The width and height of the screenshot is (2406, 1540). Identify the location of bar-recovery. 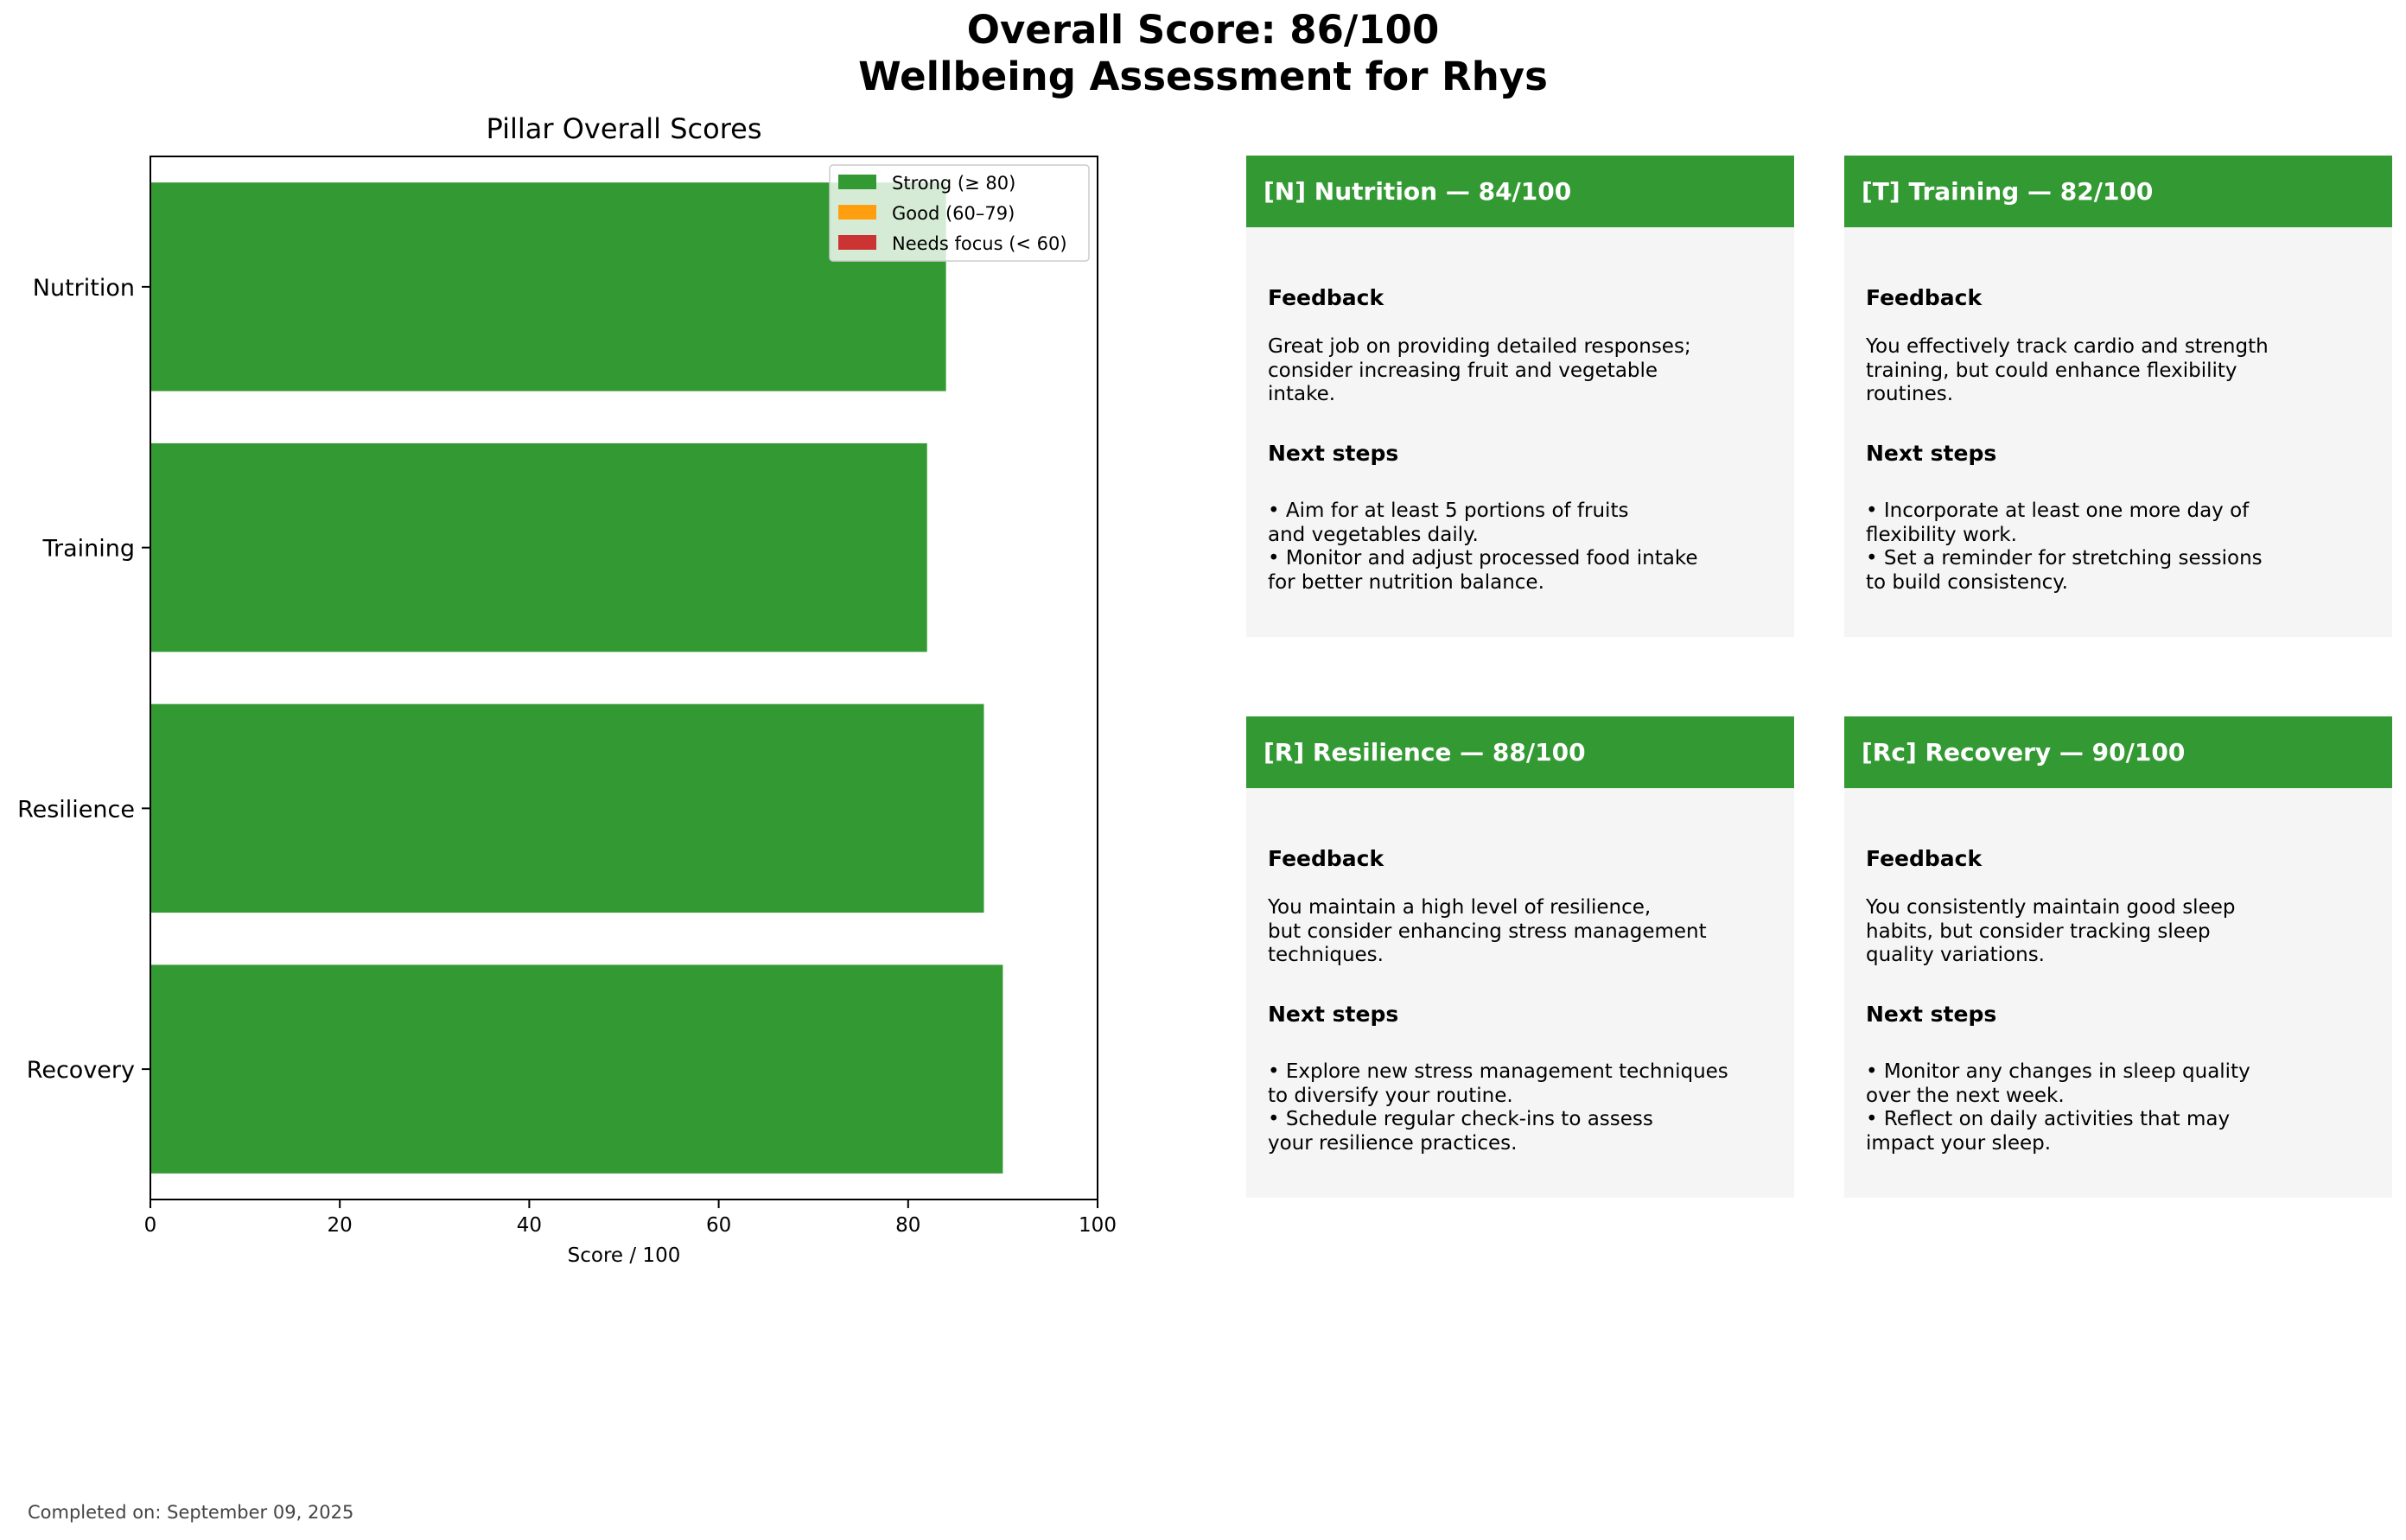
(576, 1069).